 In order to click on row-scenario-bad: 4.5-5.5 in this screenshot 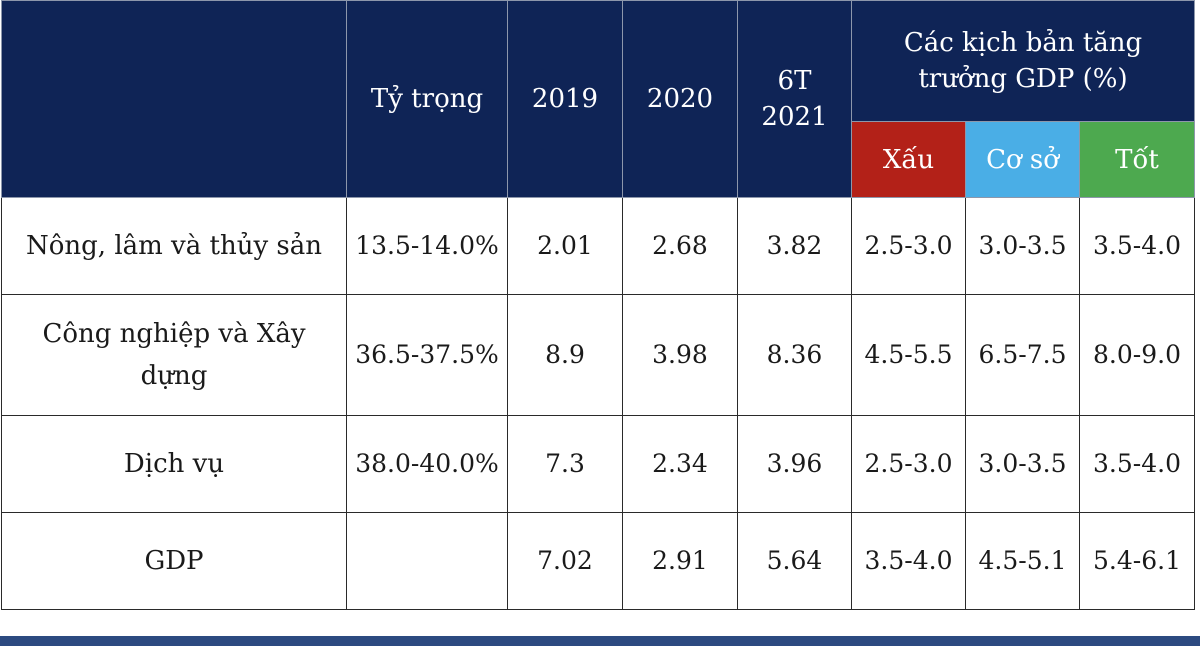, I will do `click(909, 355)`.